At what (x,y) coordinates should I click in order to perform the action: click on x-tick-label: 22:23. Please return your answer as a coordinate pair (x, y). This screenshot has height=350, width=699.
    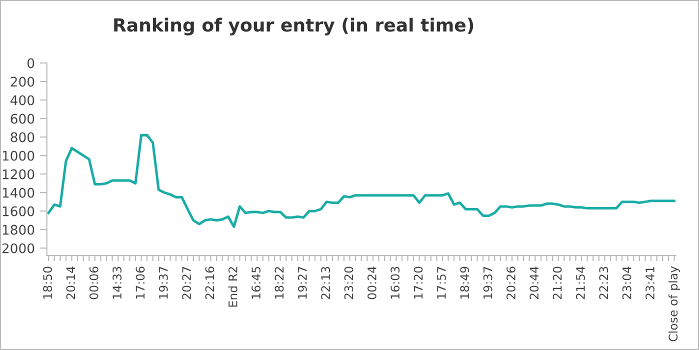
    Looking at the image, I should click on (603, 283).